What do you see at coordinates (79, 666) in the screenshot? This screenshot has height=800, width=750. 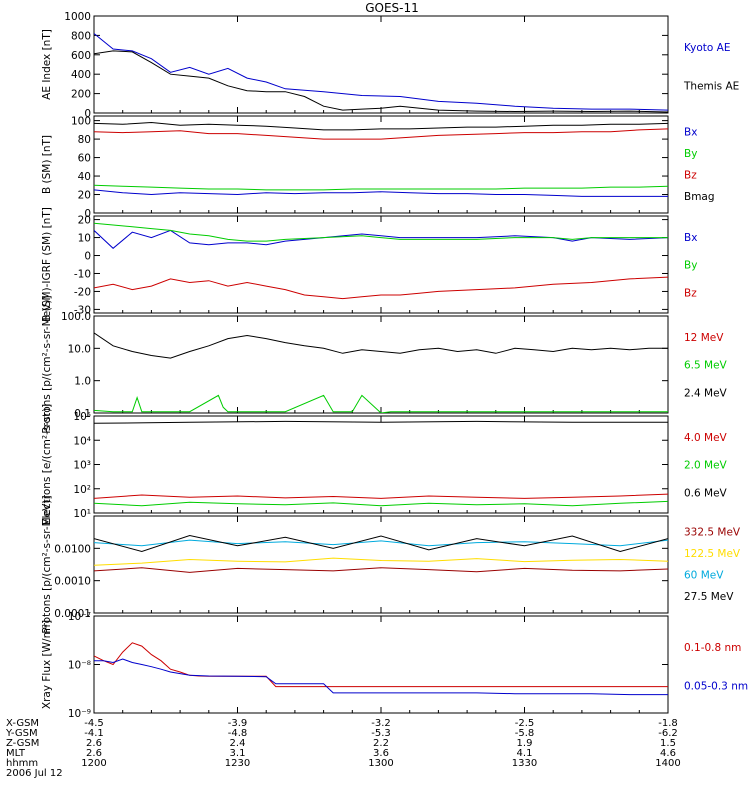 I see `y-tick-label: 10⁻⁸` at bounding box center [79, 666].